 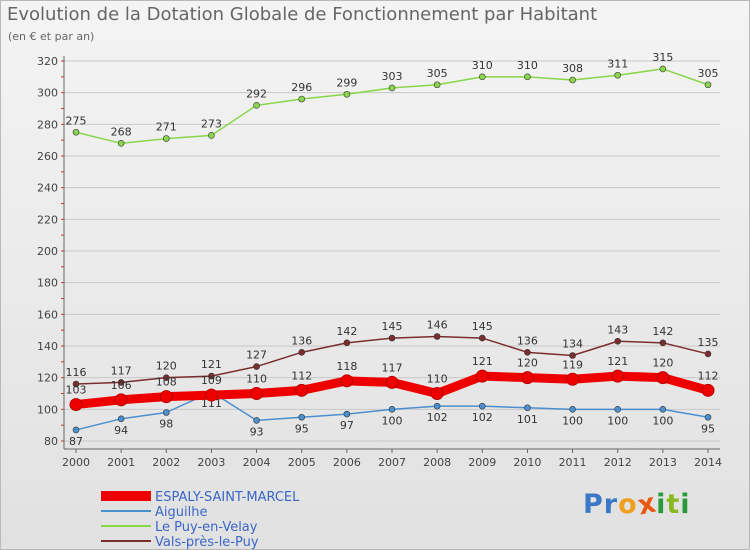 I want to click on data-label-espaly-saint-marcel: 110, so click(x=256, y=379).